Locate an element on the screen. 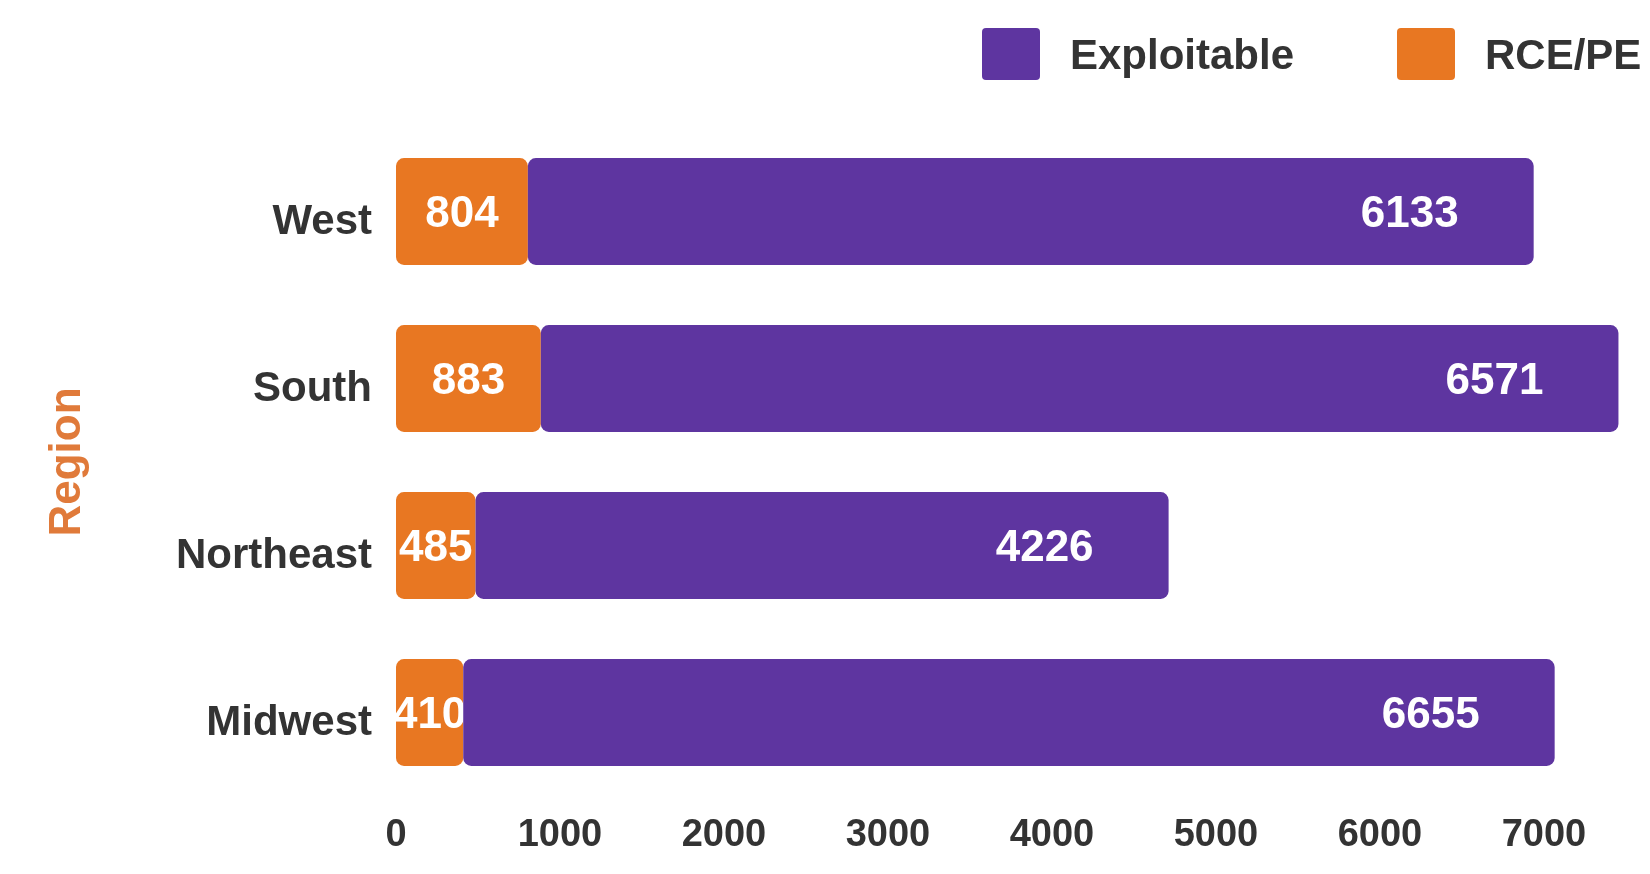 The height and width of the screenshot is (874, 1650). x-tick-label: 1000 is located at coordinates (560, 833).